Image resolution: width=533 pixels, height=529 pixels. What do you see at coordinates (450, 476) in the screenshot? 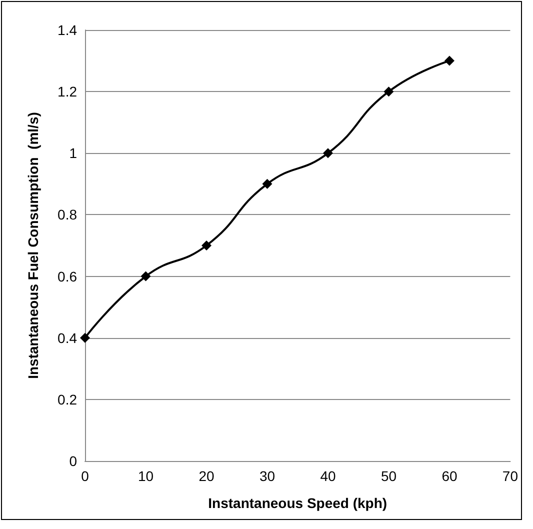
I see `x-tick-label: 60` at bounding box center [450, 476].